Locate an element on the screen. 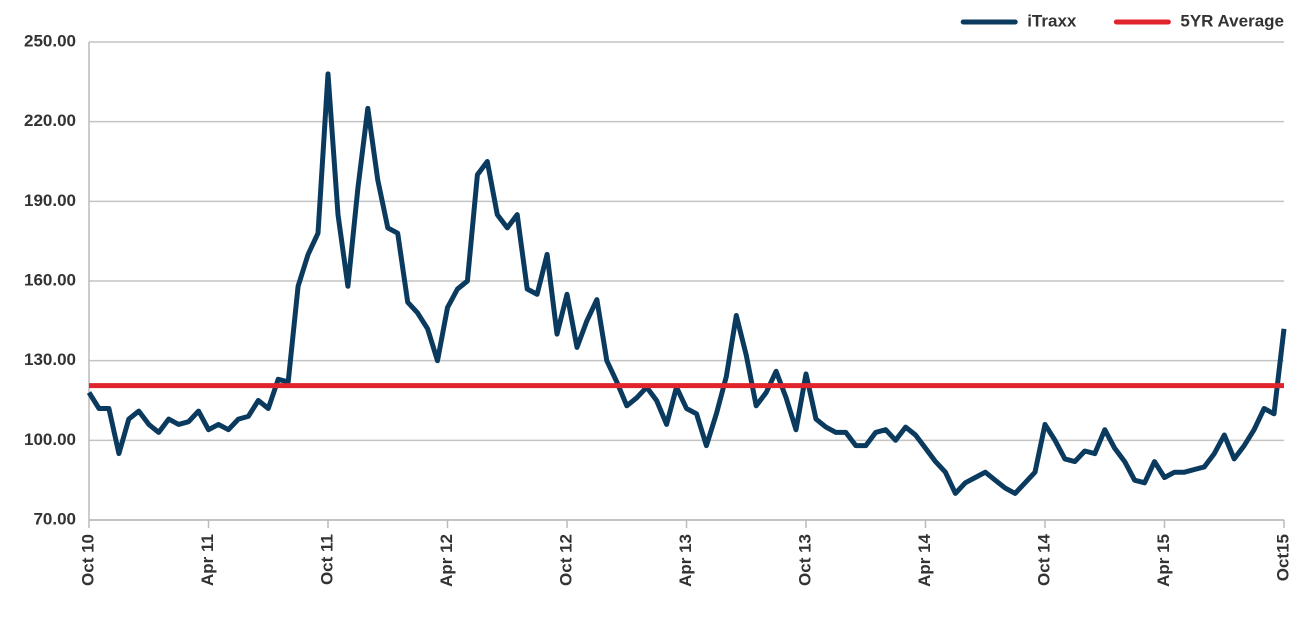 This screenshot has width=1306, height=619. x-tick-label: Oct 10 is located at coordinates (87, 560).